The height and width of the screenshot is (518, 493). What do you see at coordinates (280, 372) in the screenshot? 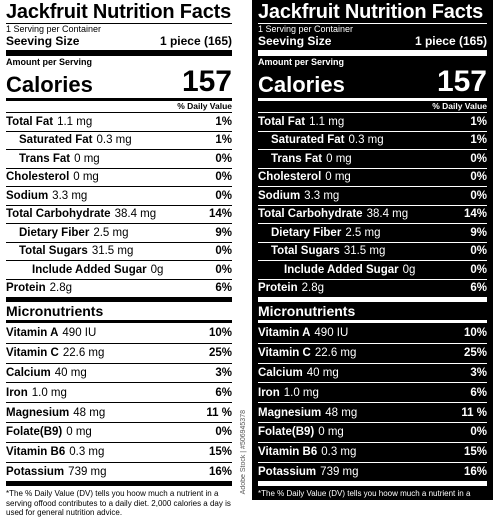
I see `micronutrient-name: Calcium` at bounding box center [280, 372].